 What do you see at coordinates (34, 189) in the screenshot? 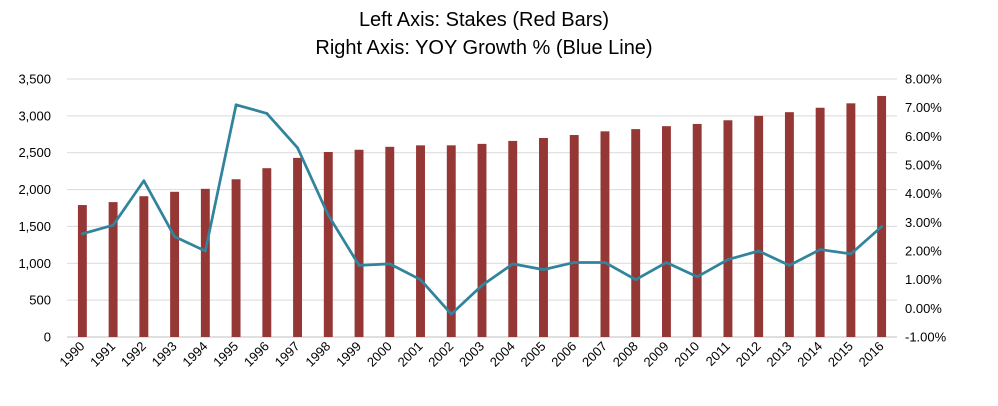
I see `left-tick-label: 2,000` at bounding box center [34, 189].